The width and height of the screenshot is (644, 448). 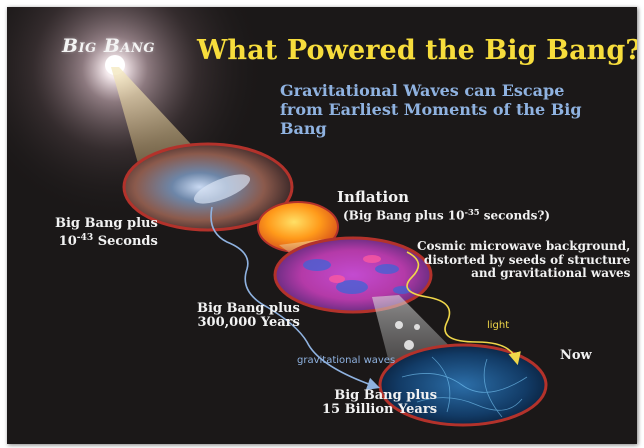 I want to click on inflation-time-exponent: -35, so click(x=471, y=212).